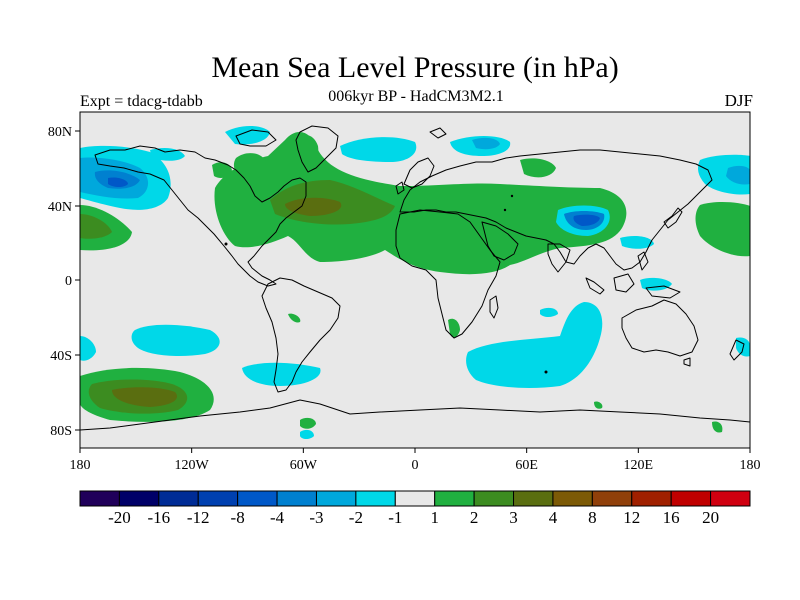 The image size is (800, 600). Describe the element at coordinates (316, 517) in the screenshot. I see `colorbar-label: -3` at that location.